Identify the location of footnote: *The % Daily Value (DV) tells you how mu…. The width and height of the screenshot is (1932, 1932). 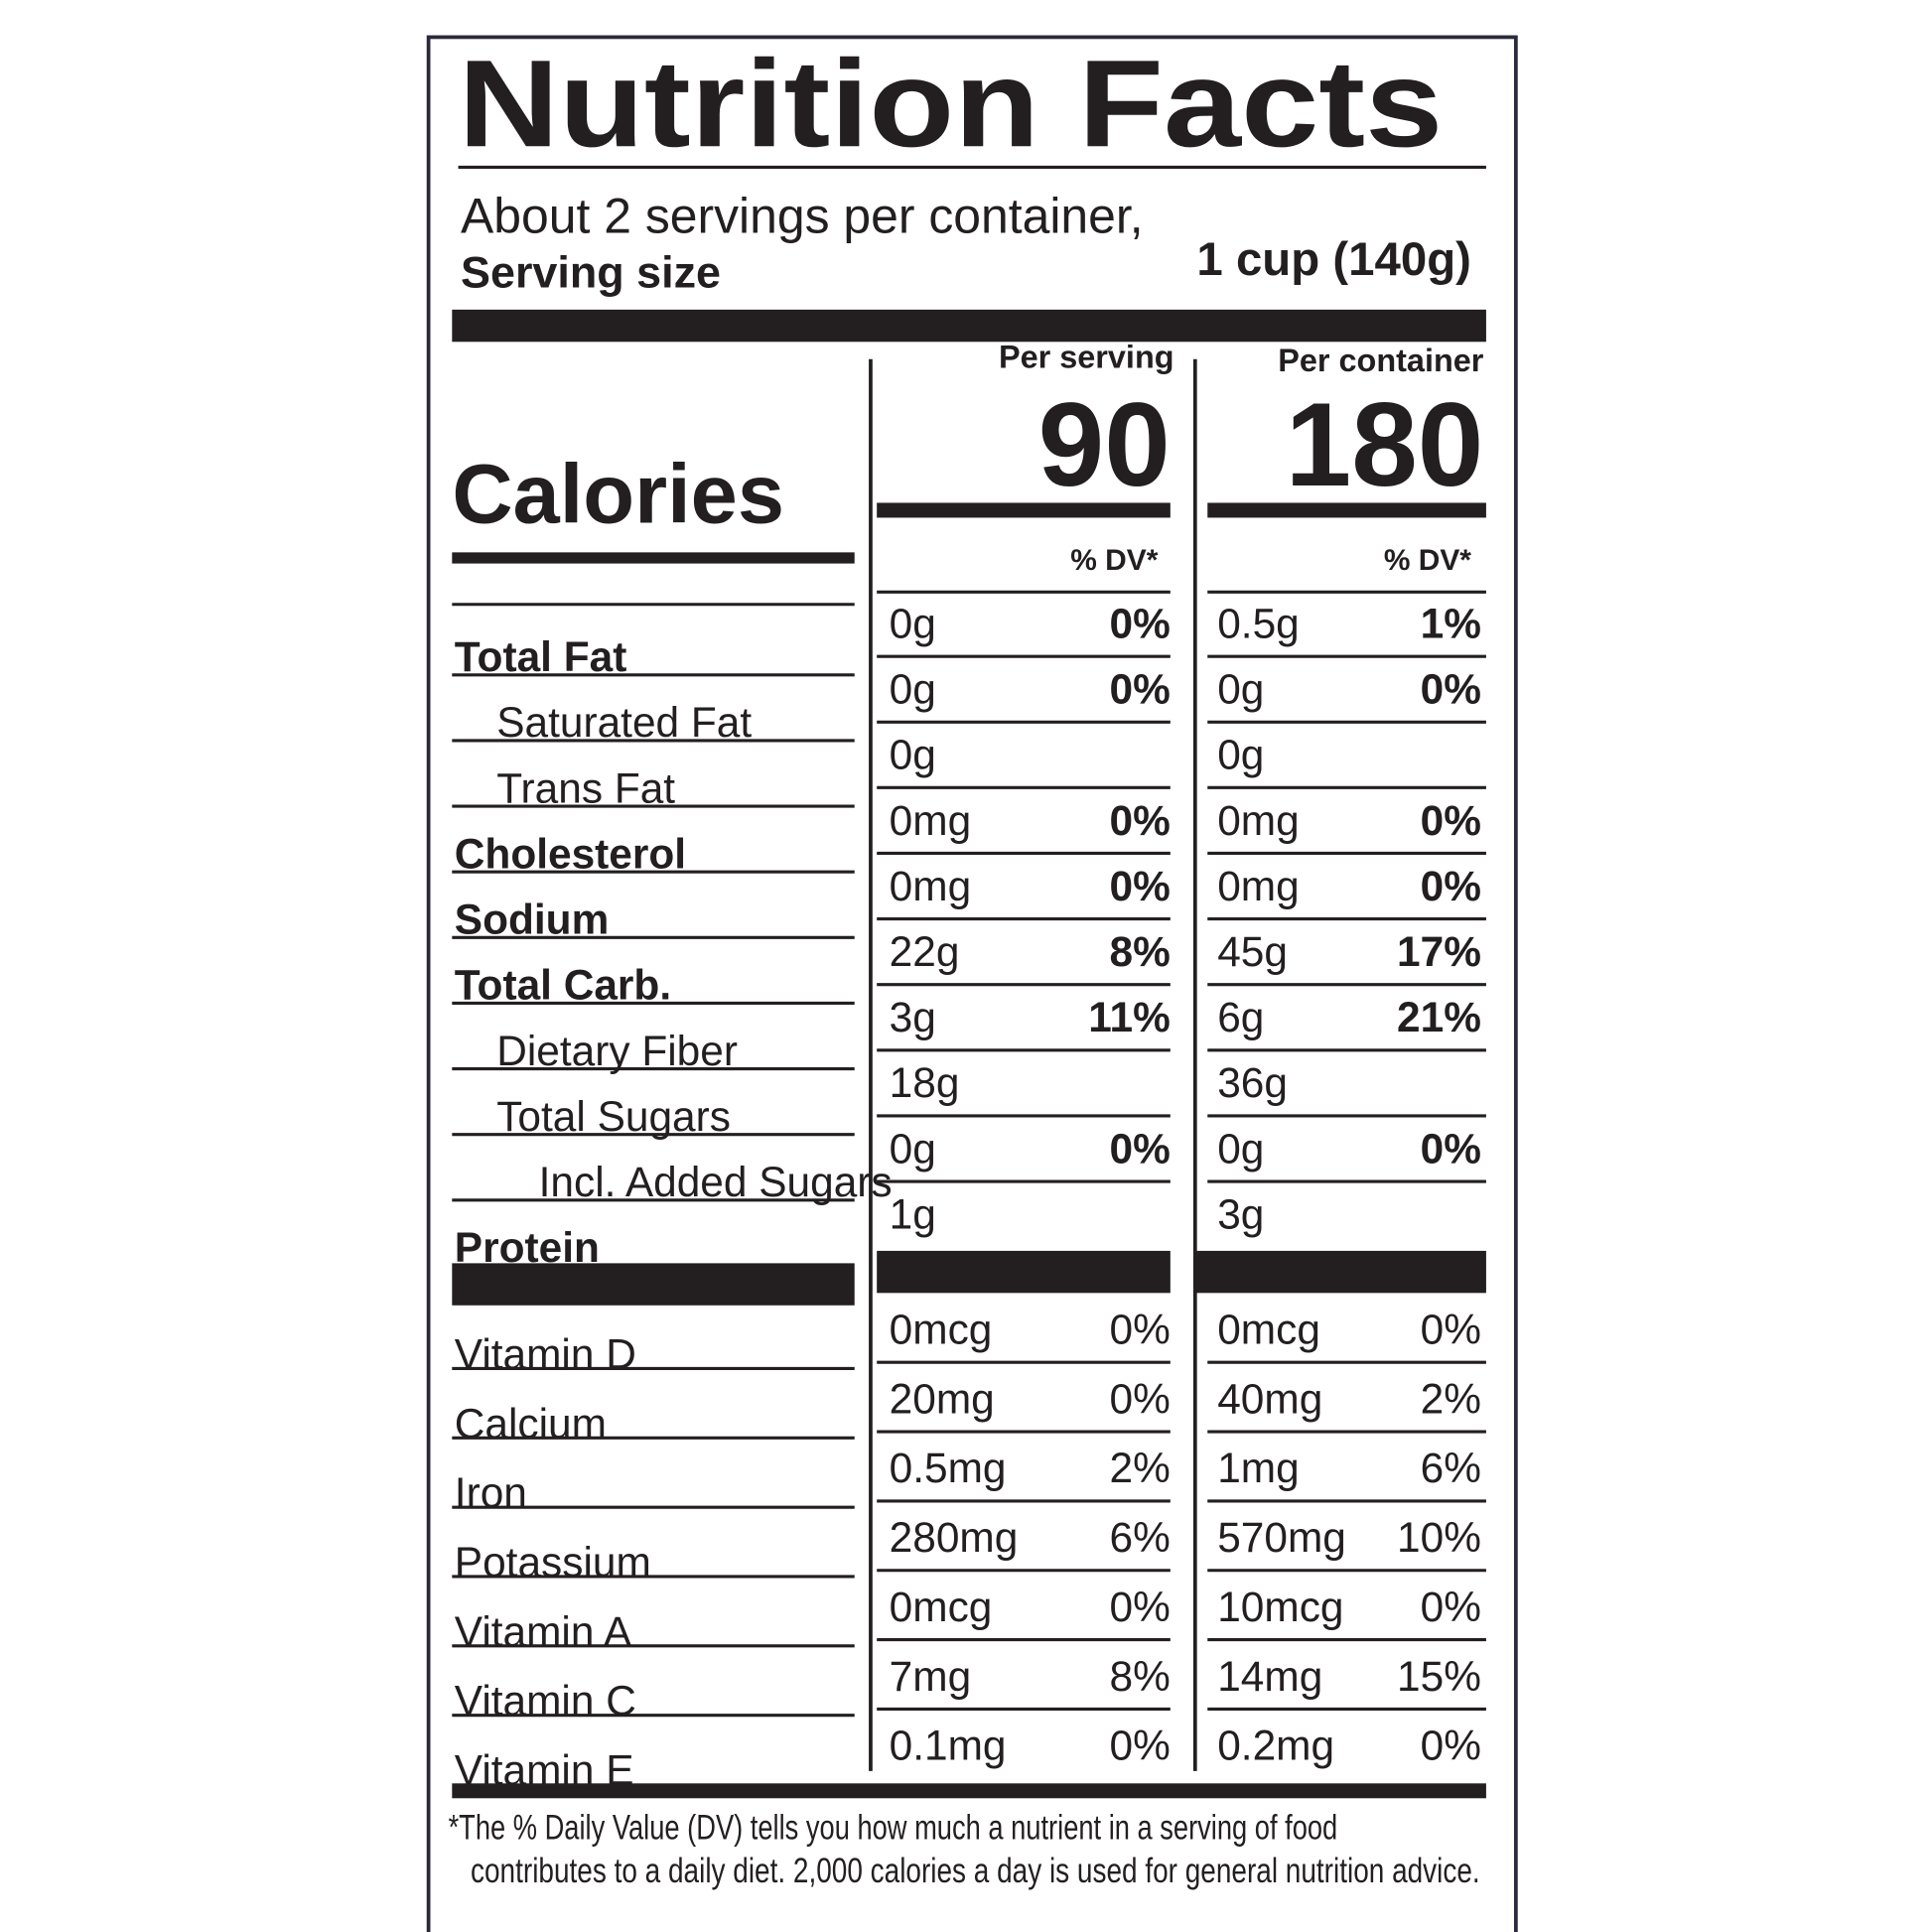
(894, 1828).